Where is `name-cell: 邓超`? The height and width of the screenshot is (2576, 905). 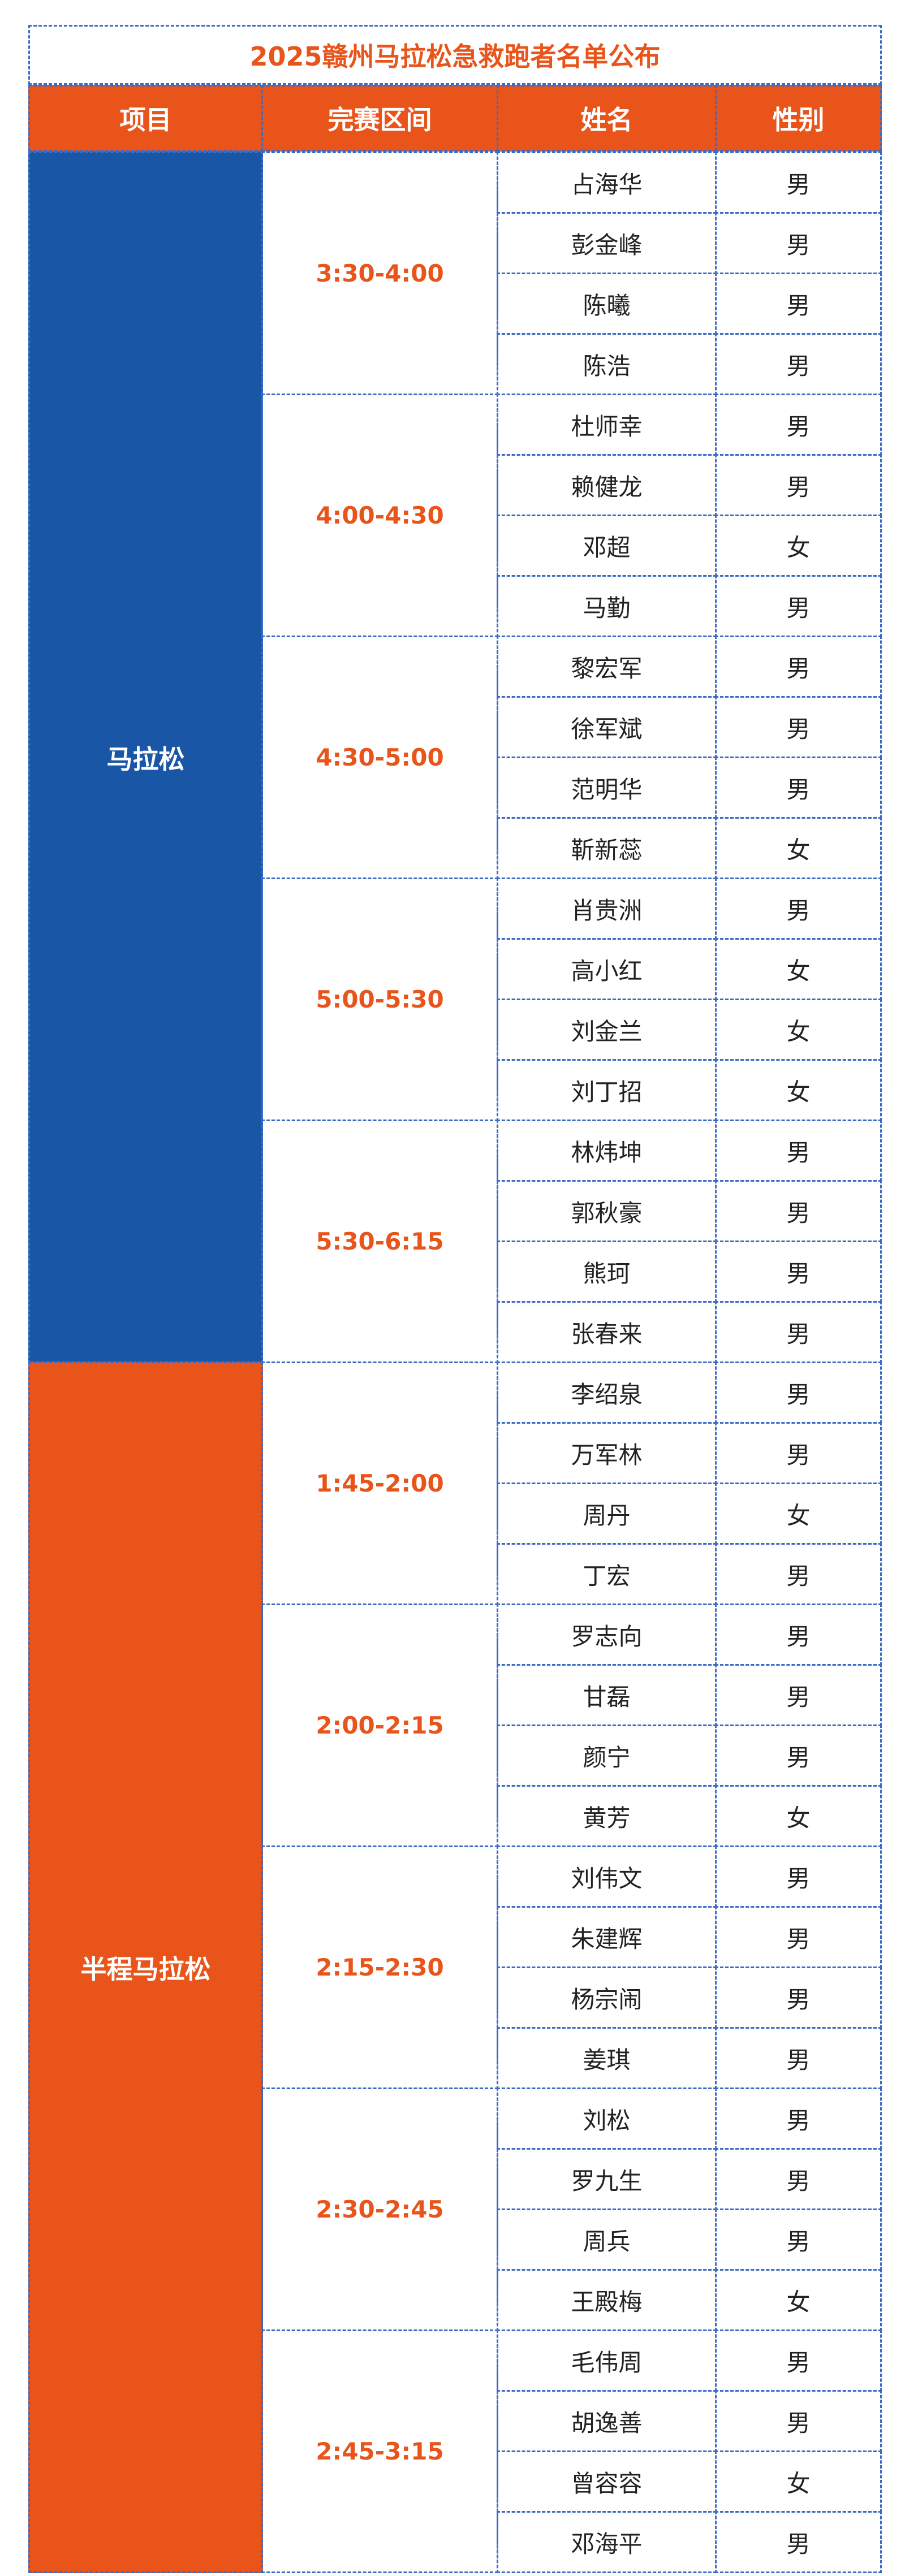 name-cell: 邓超 is located at coordinates (607, 546).